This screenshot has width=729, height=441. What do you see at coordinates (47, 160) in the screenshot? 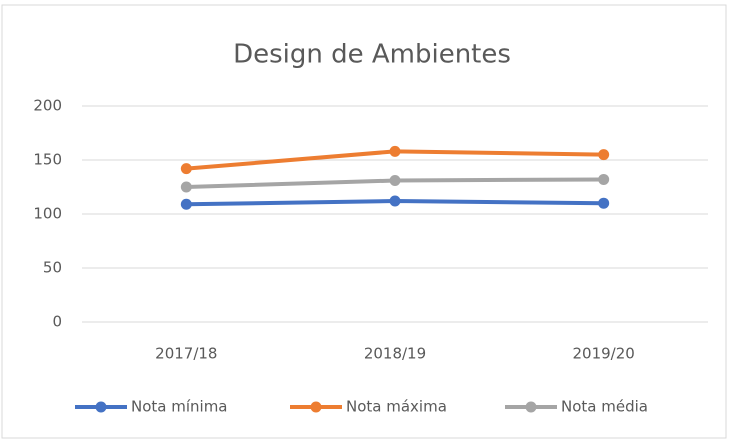
I see `y-tick-label: 150` at bounding box center [47, 160].